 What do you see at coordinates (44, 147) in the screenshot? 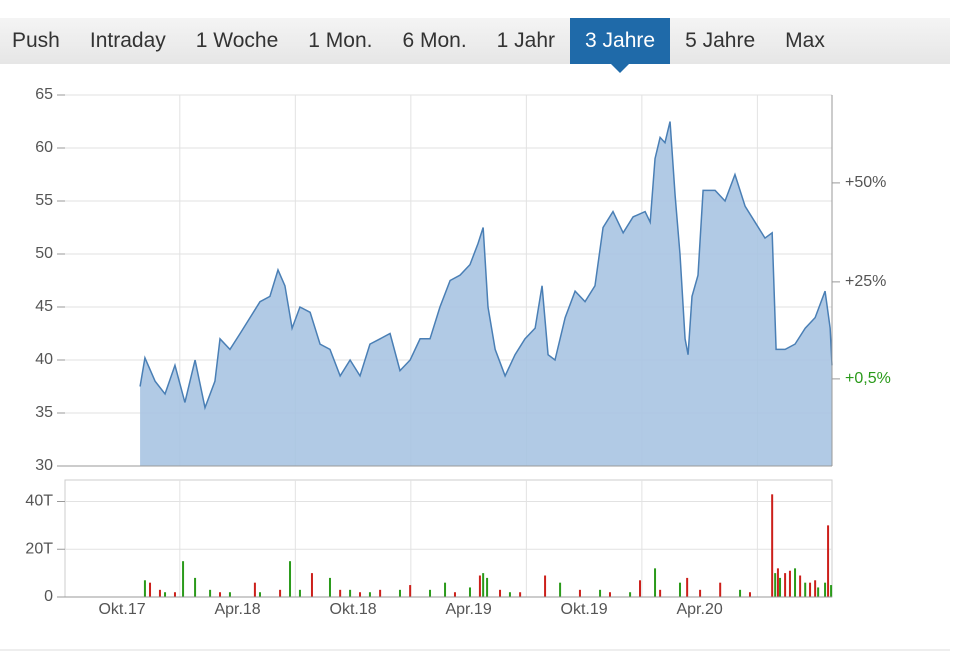
I see `y-tick-label: 60` at bounding box center [44, 147].